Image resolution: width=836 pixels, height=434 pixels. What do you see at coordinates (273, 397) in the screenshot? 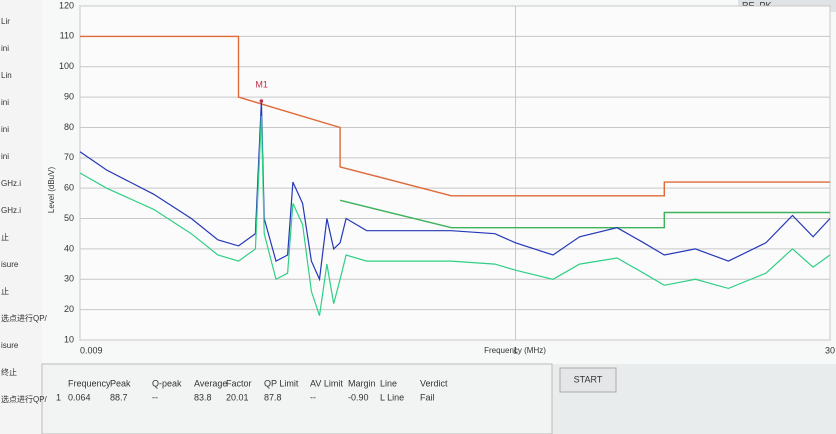
I see `table-cell: 87.8` at bounding box center [273, 397].